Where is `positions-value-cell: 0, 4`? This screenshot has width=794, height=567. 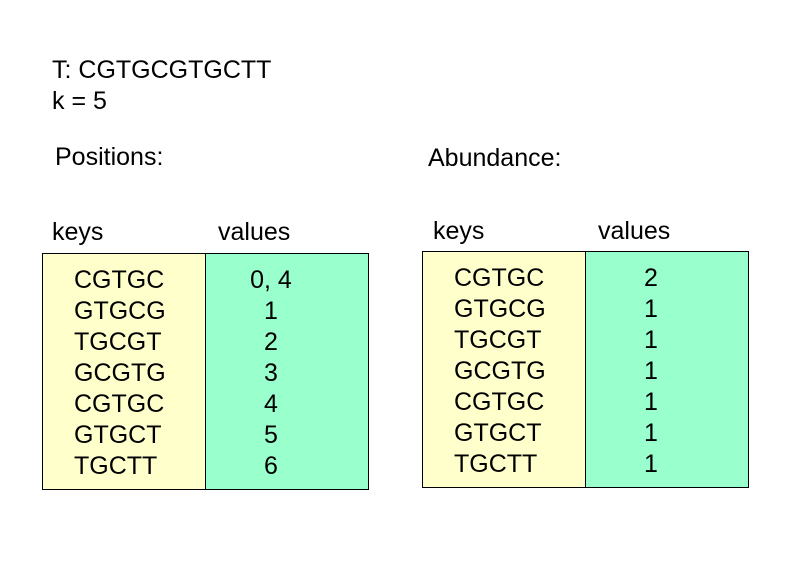 positions-value-cell: 0, 4 is located at coordinates (271, 280).